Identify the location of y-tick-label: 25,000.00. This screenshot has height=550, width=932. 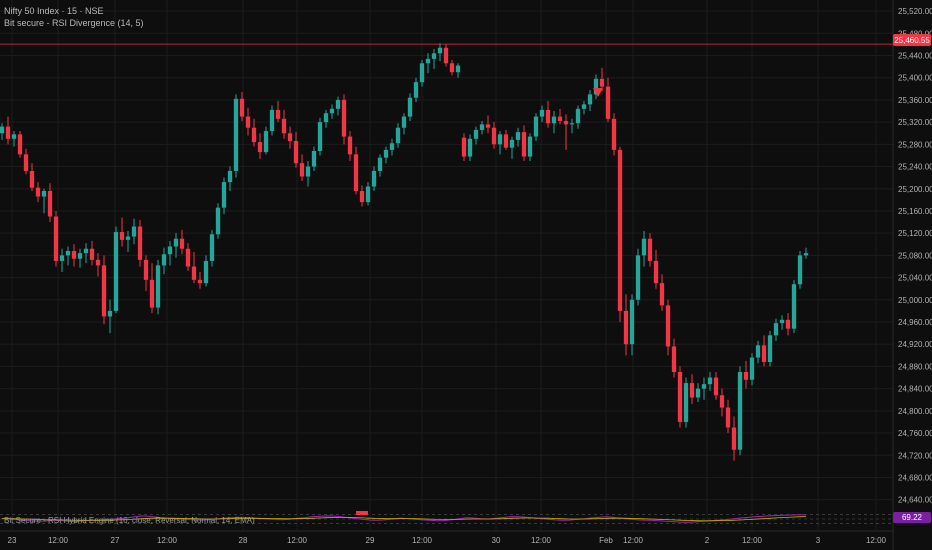
(915, 300).